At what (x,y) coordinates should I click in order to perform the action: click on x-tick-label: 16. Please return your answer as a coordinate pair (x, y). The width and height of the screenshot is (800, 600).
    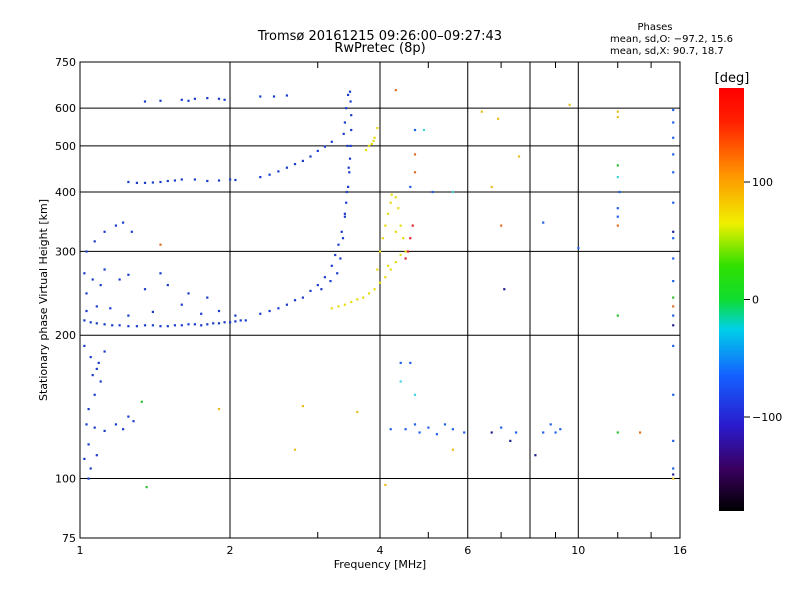
    Looking at the image, I should click on (680, 550).